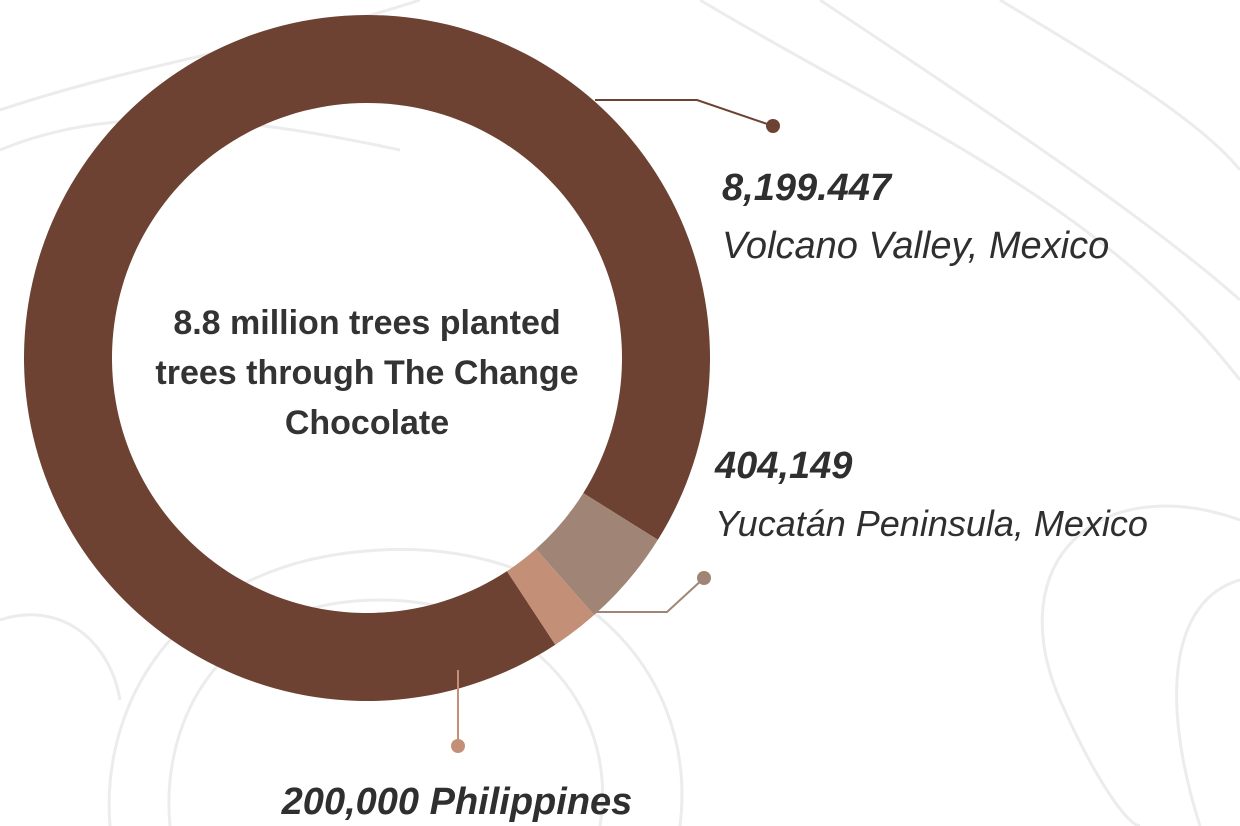  Describe the element at coordinates (807, 188) in the screenshot. I see `value-label: 8,199.447` at that location.